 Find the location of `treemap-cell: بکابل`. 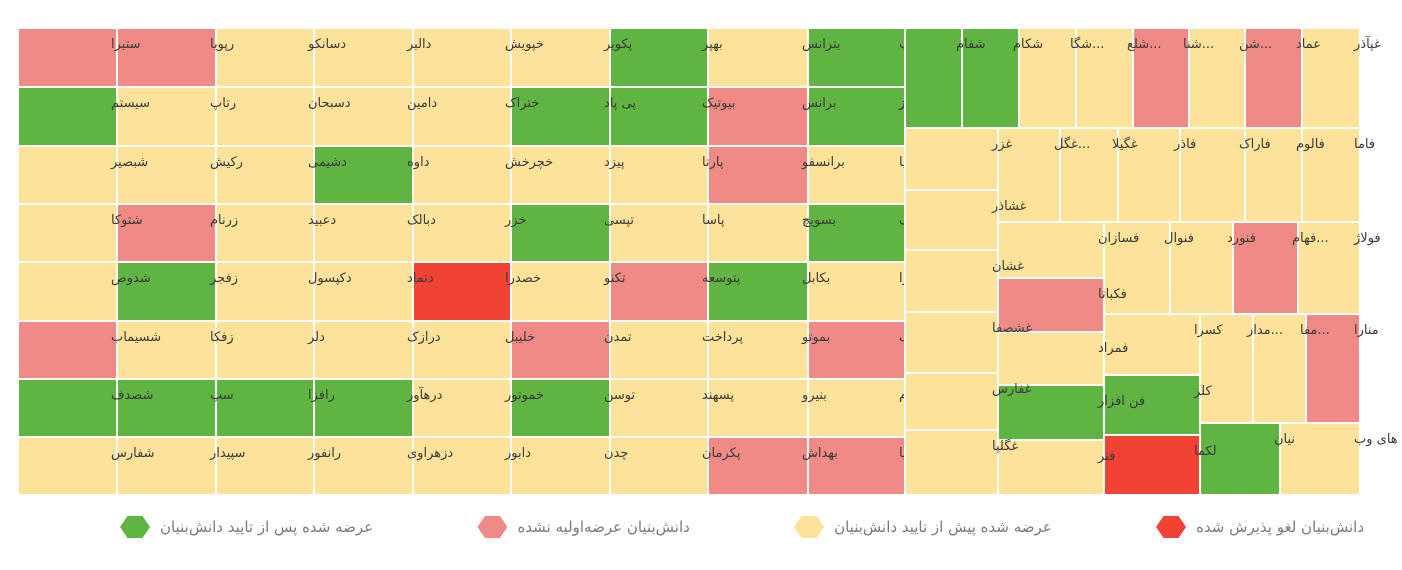

treemap-cell: بکابل is located at coordinates (768, 291).